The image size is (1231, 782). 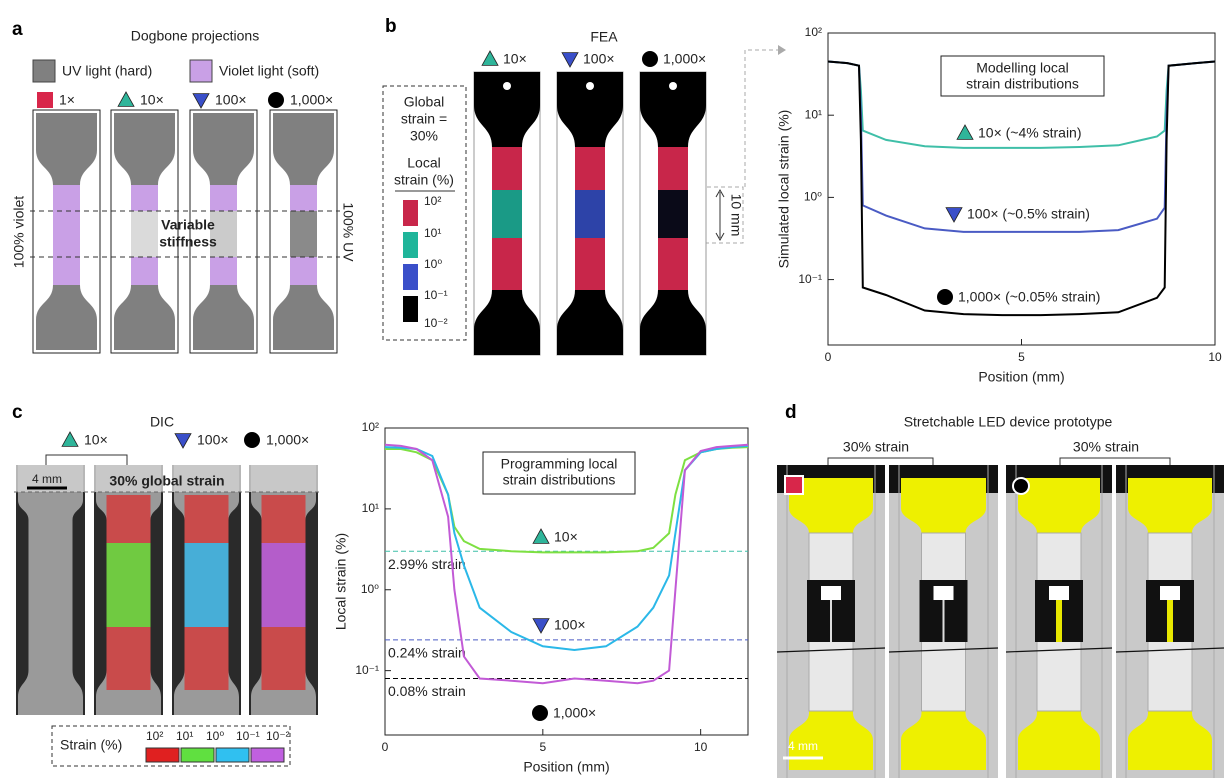 What do you see at coordinates (91, 745) in the screenshot?
I see `legend-title: Strain (%)` at bounding box center [91, 745].